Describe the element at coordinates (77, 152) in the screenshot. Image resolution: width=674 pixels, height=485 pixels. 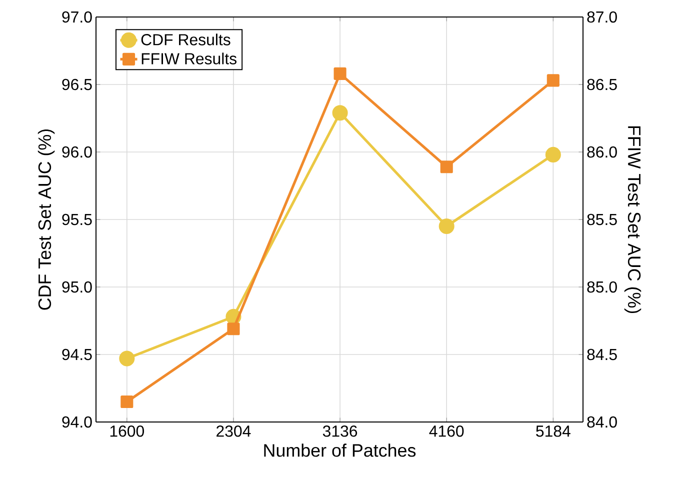
I see `y-tick-label: 96.0` at that location.